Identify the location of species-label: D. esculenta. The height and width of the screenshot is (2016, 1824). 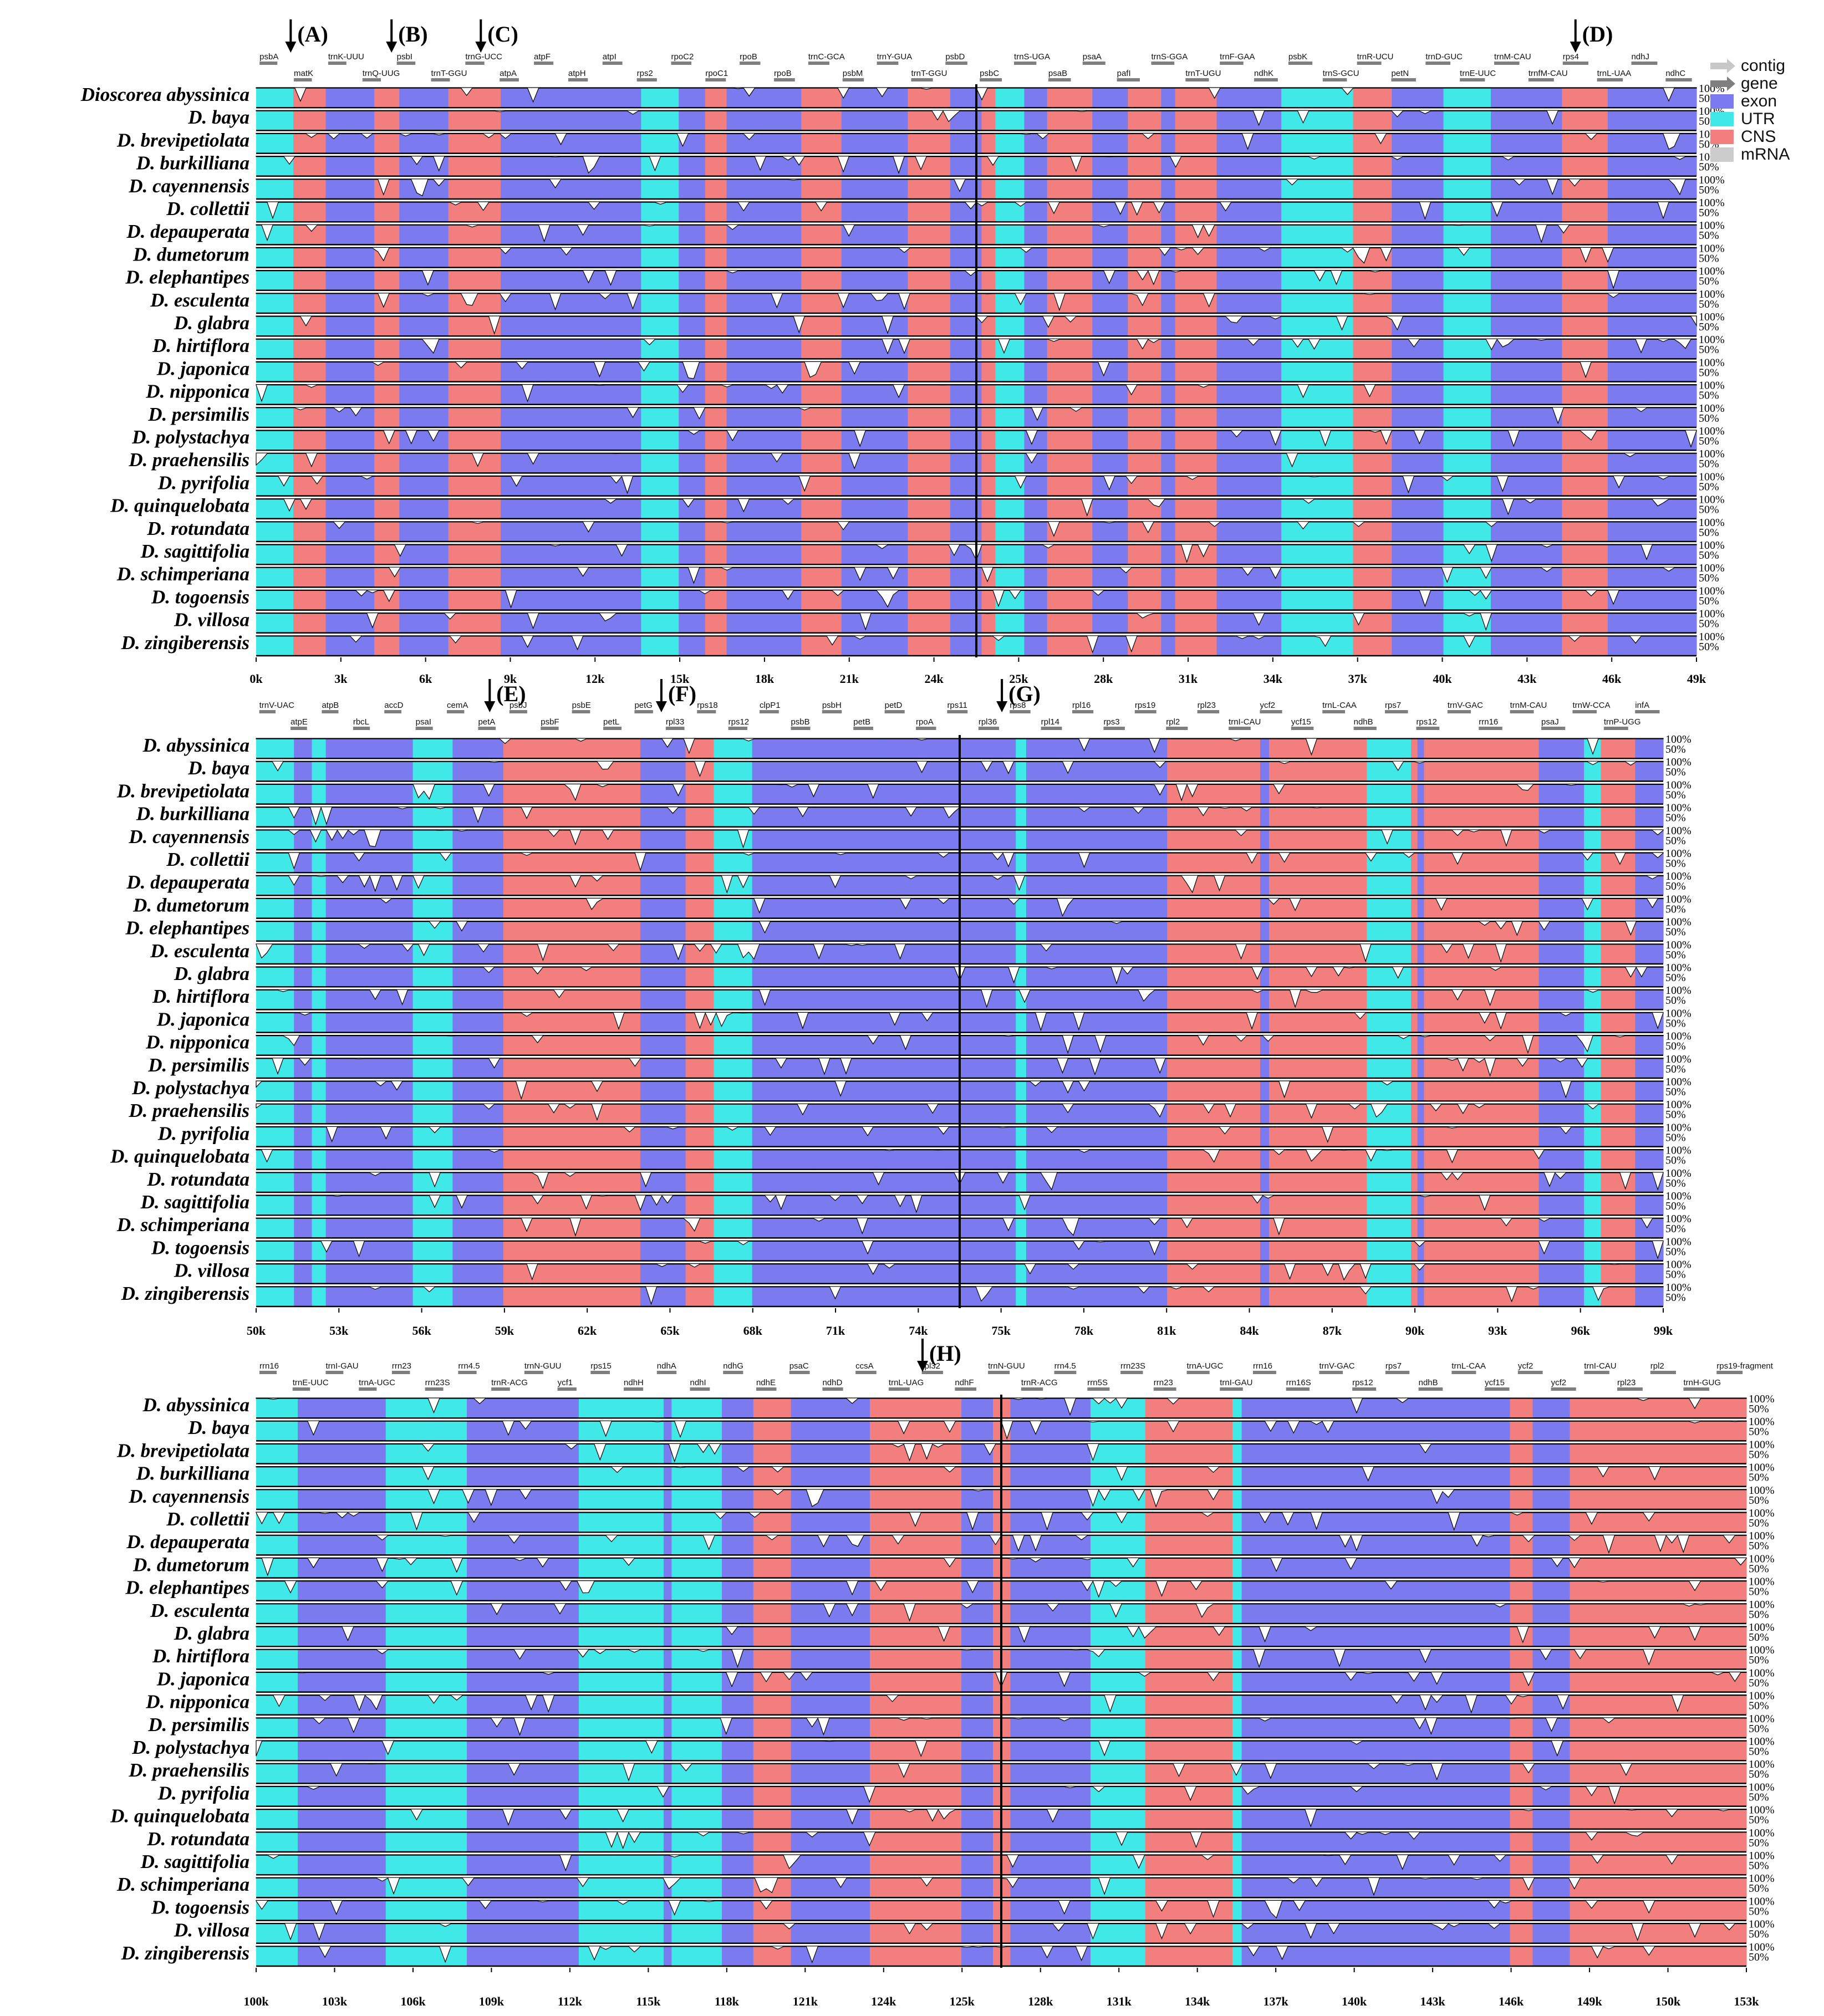
(200, 951).